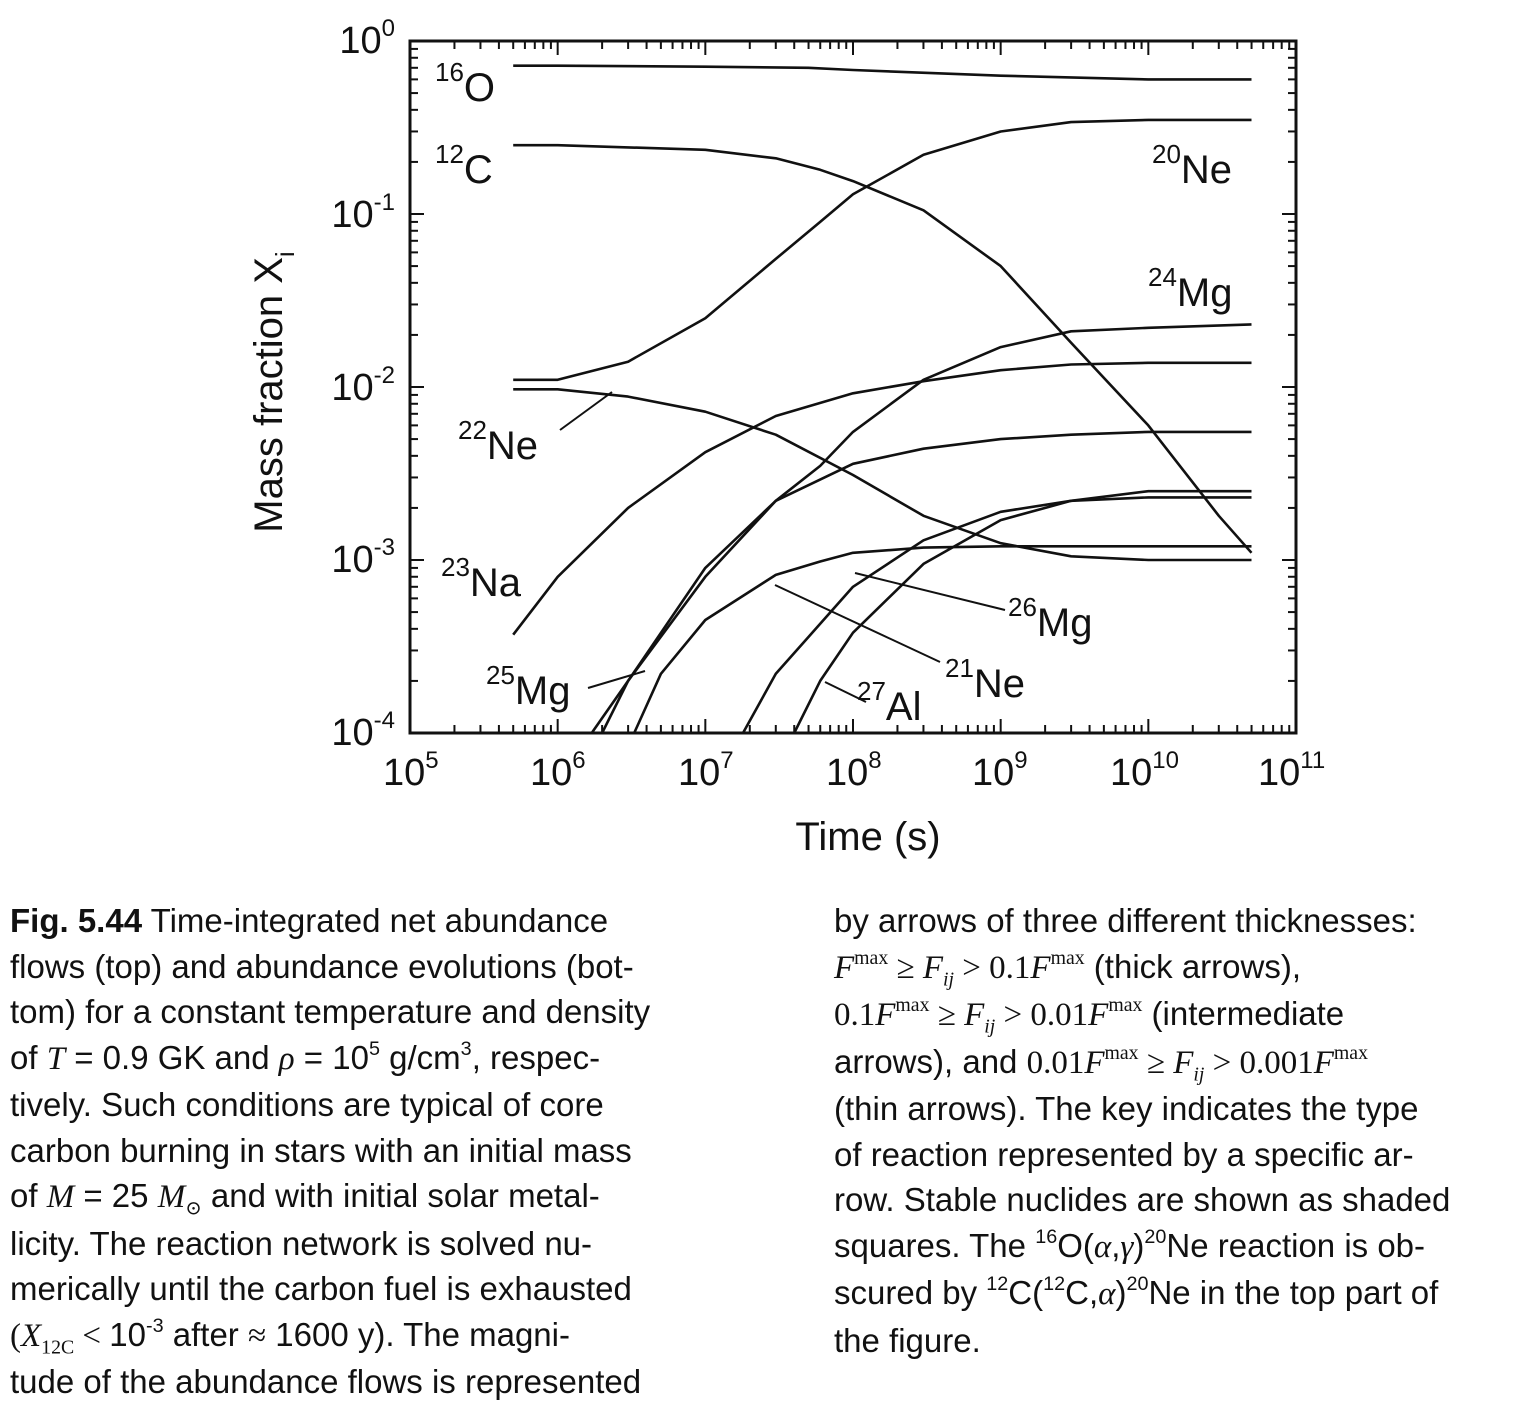 Image resolution: width=1536 pixels, height=1409 pixels. I want to click on series-line-26mg, so click(996, 615).